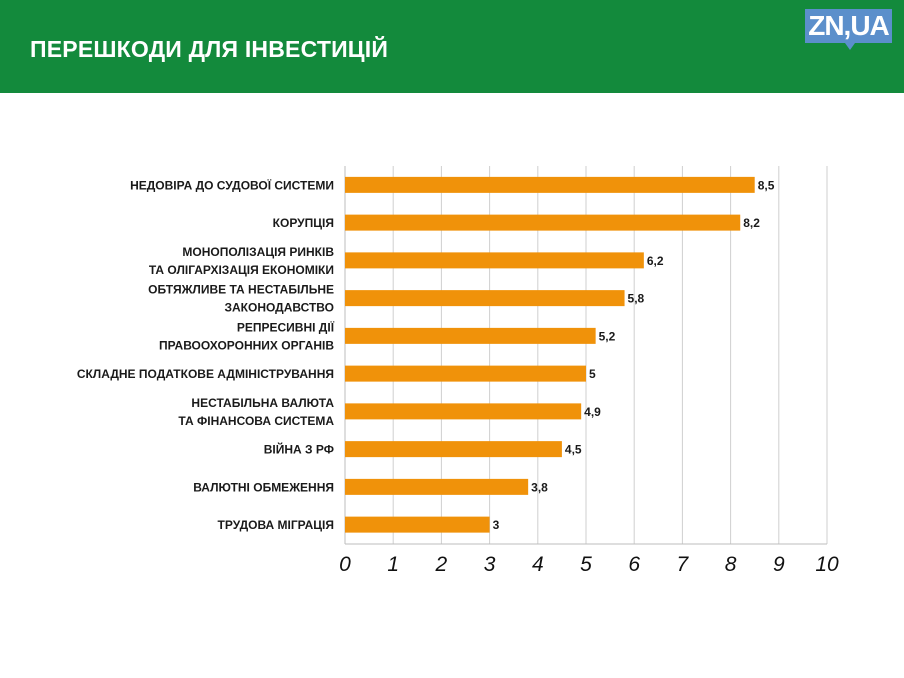 The height and width of the screenshot is (678, 904). Describe the element at coordinates (751, 223) in the screenshot. I see `data-label: 8,2` at that location.